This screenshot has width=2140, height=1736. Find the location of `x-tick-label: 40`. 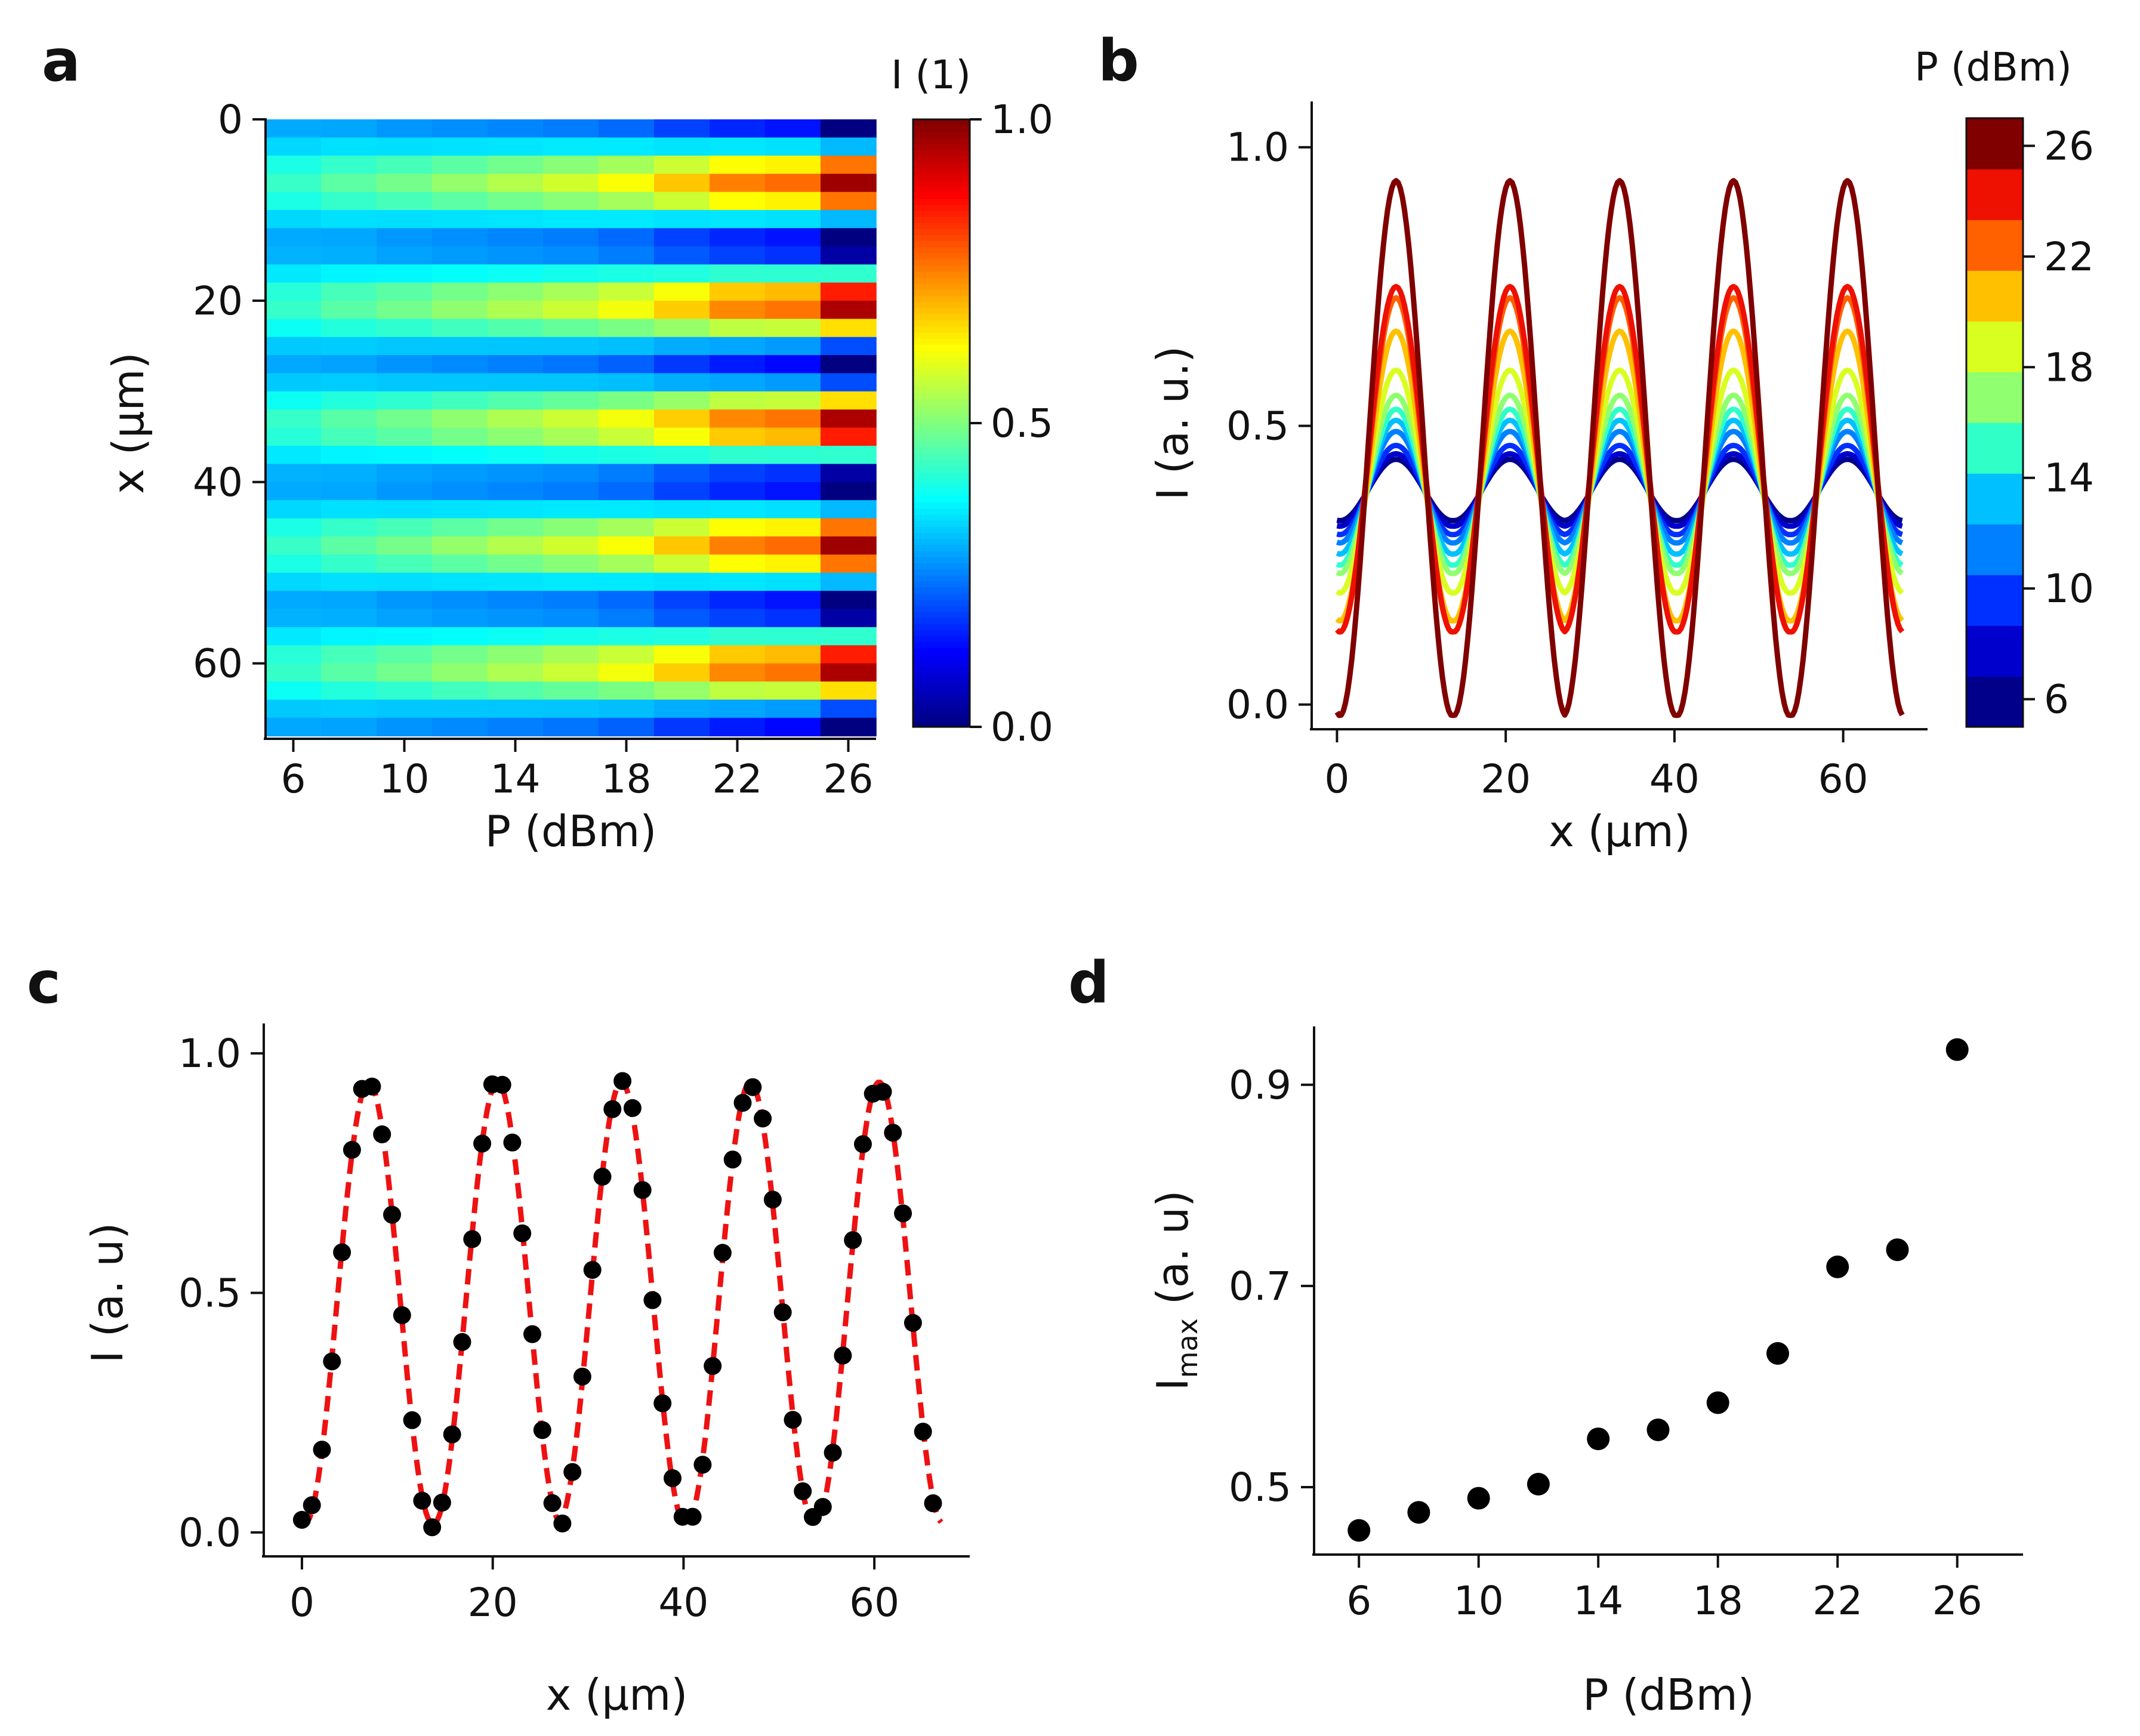

x-tick-label: 40 is located at coordinates (1675, 779).